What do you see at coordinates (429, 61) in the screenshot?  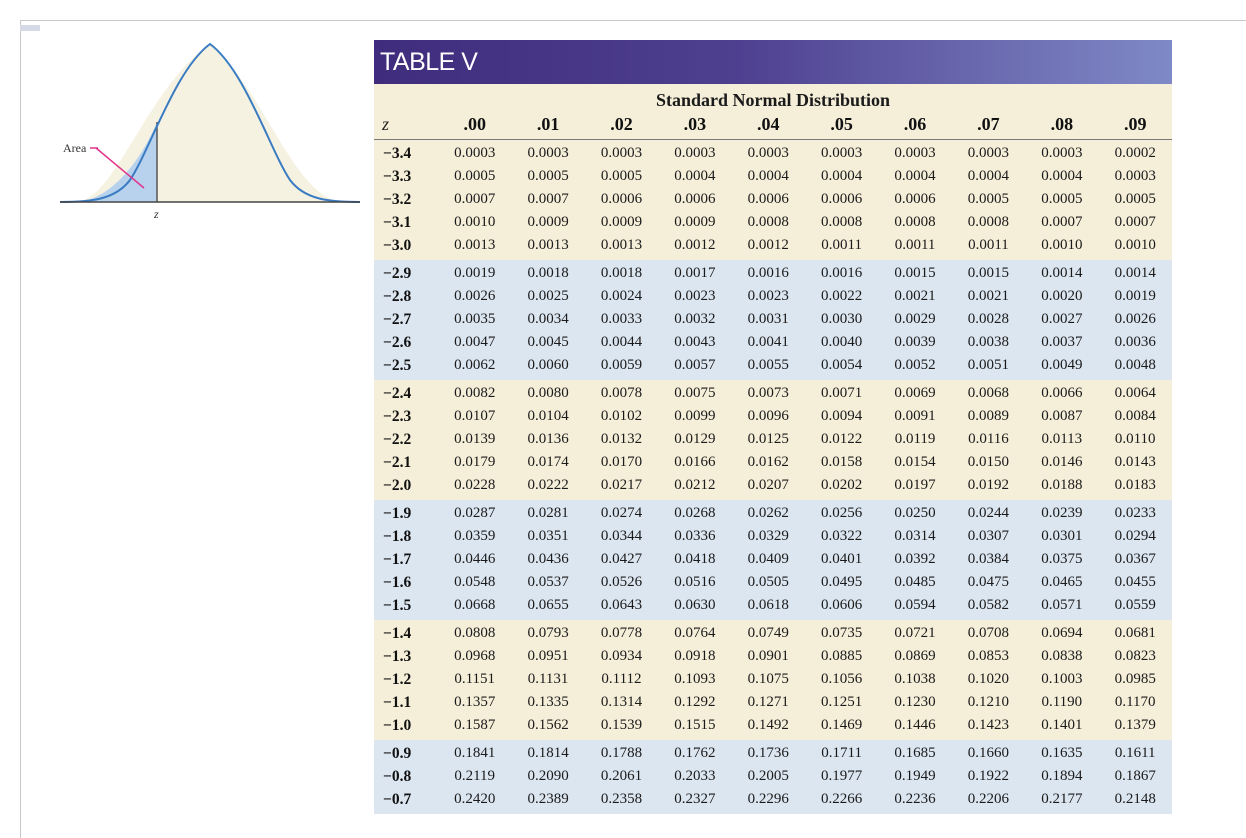 I see `table-title: TABLE V` at bounding box center [429, 61].